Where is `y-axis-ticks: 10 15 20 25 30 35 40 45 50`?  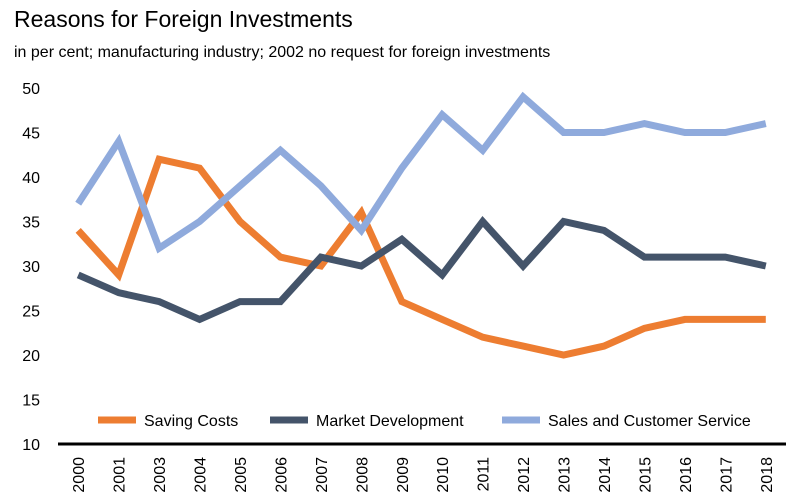 y-axis-ticks: 10 15 20 25 30 35 40 45 50 is located at coordinates (31, 267).